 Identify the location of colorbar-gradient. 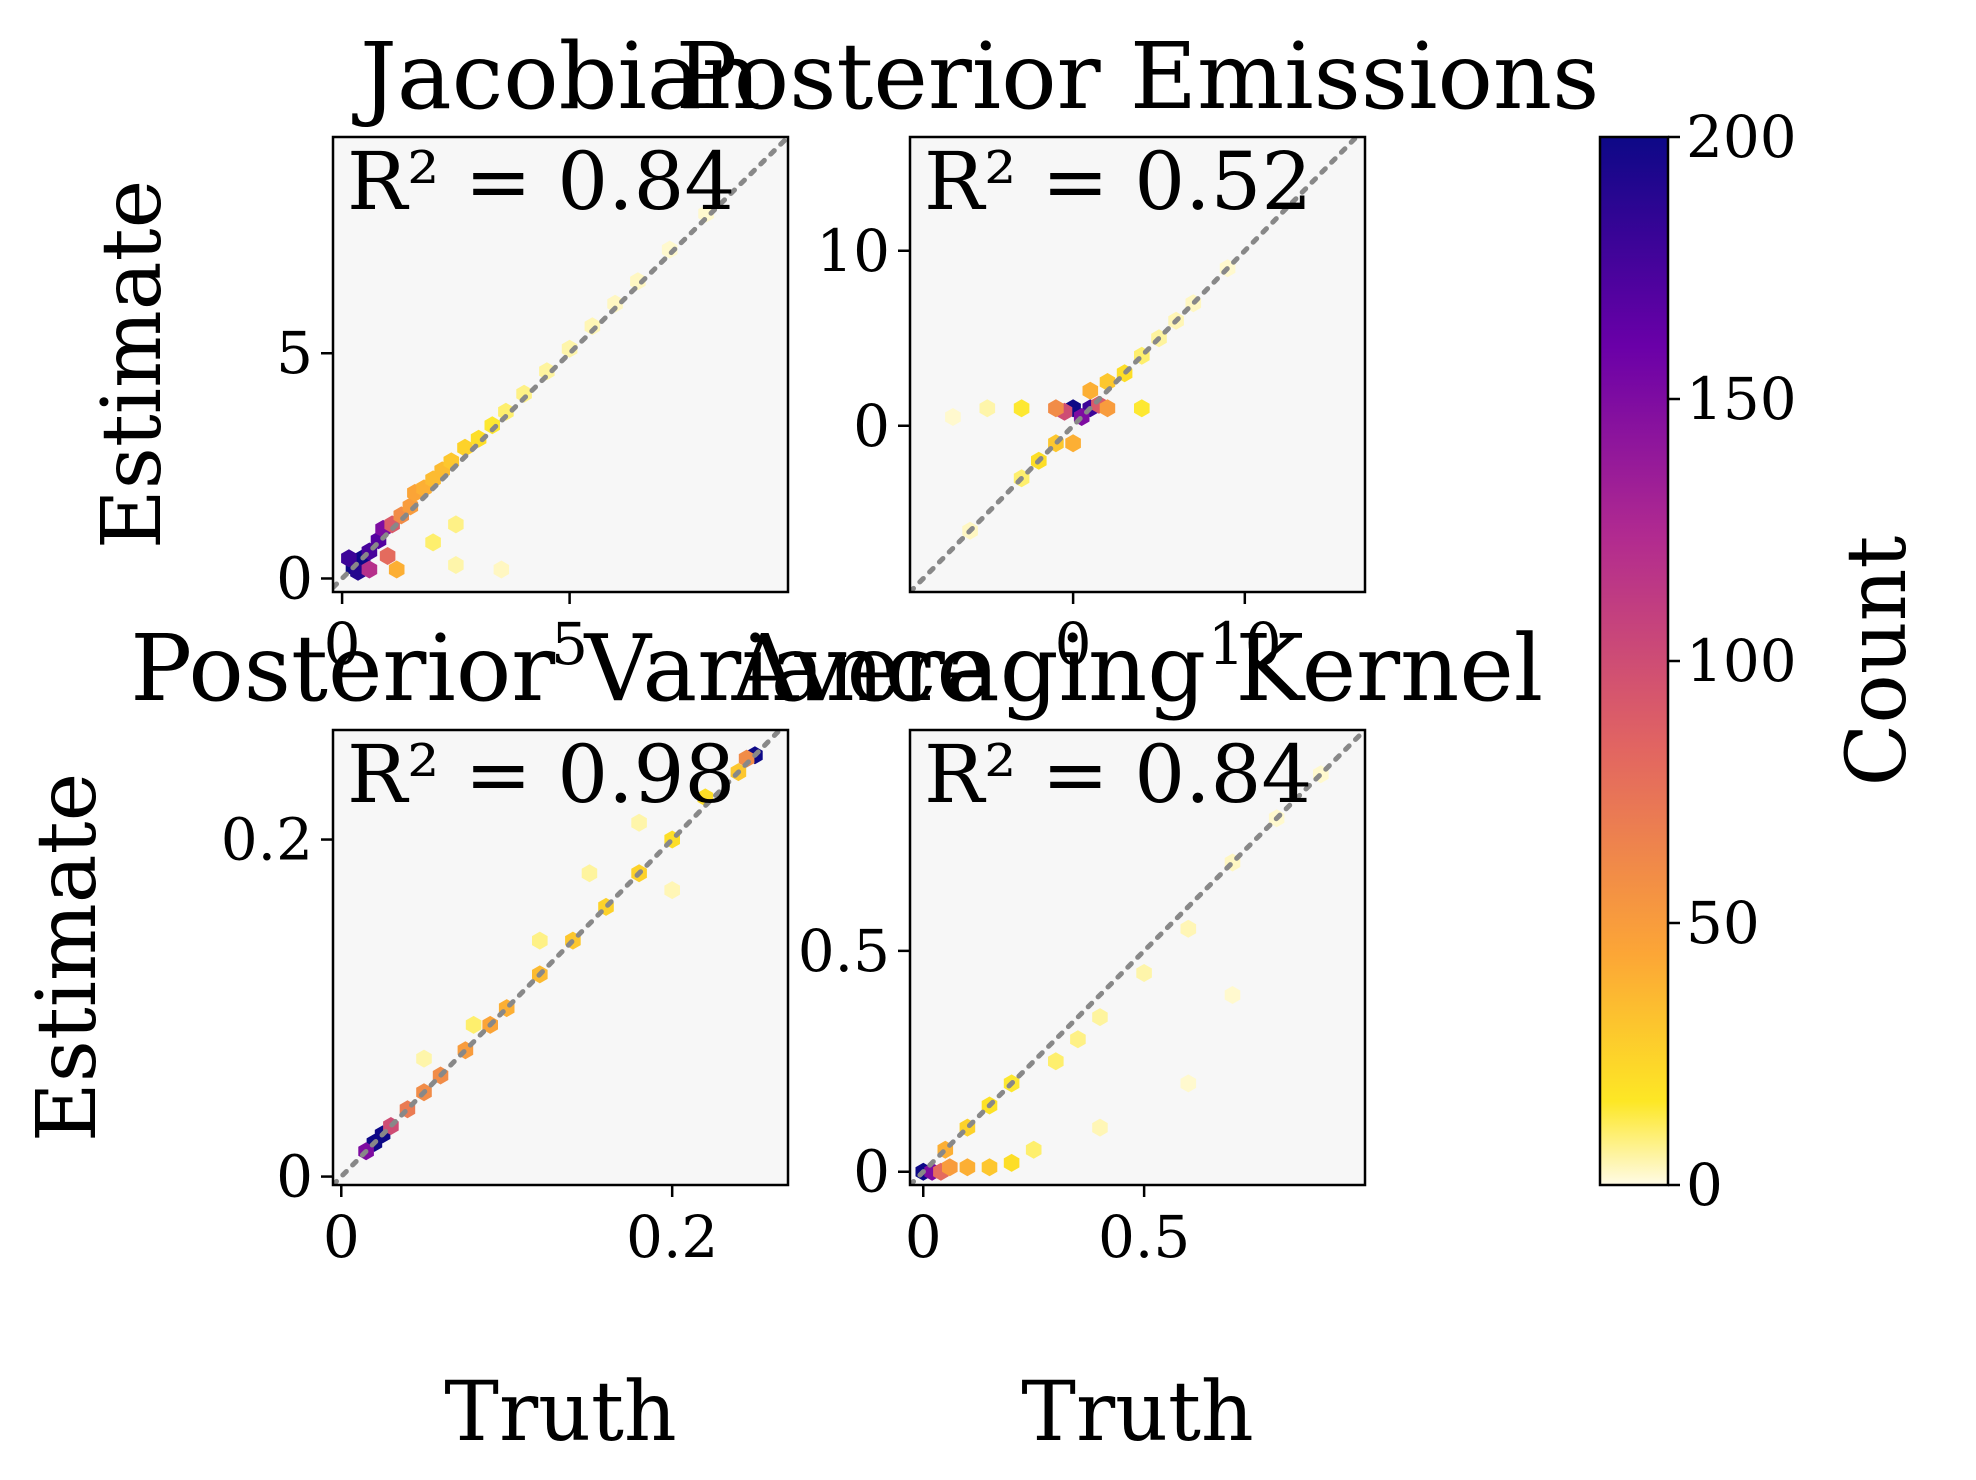
(1634, 661).